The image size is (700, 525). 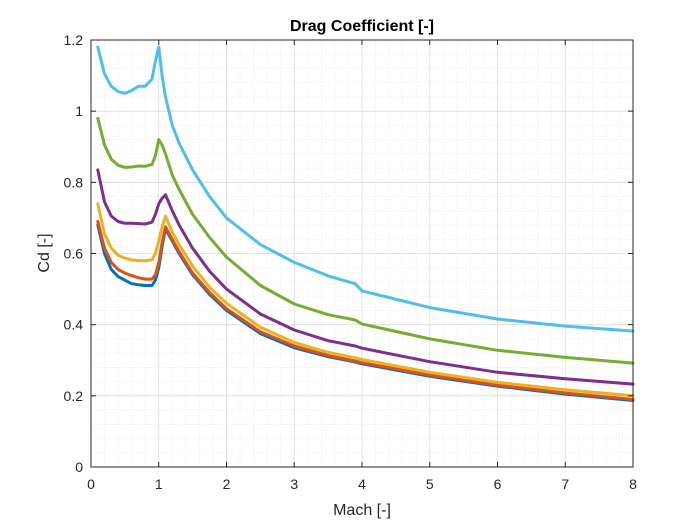 What do you see at coordinates (227, 484) in the screenshot?
I see `x-tick-label: 2` at bounding box center [227, 484].